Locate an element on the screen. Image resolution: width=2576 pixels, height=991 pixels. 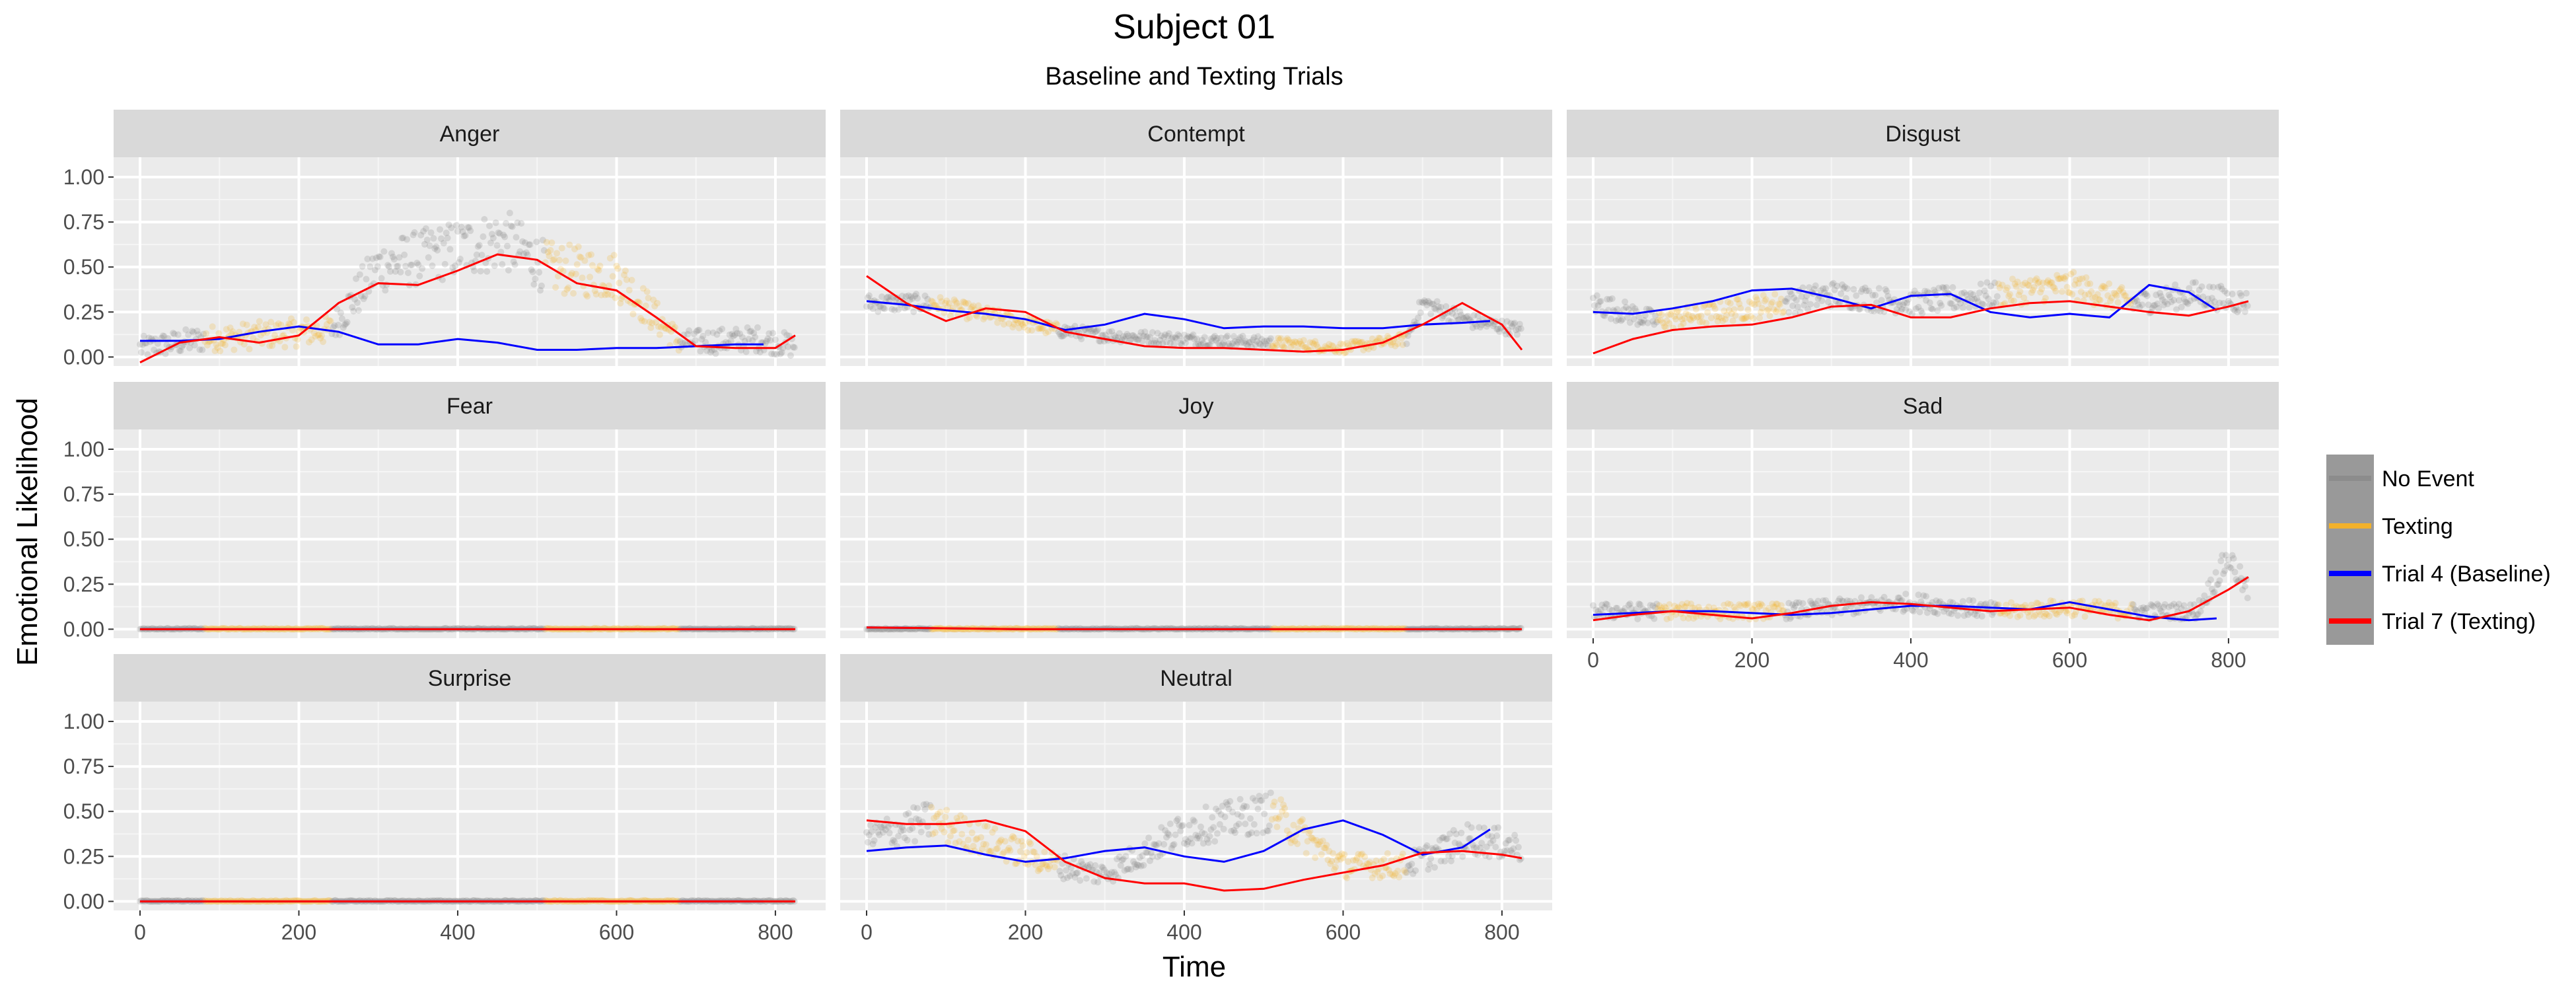
x-tick-label: 400 is located at coordinates (1911, 660).